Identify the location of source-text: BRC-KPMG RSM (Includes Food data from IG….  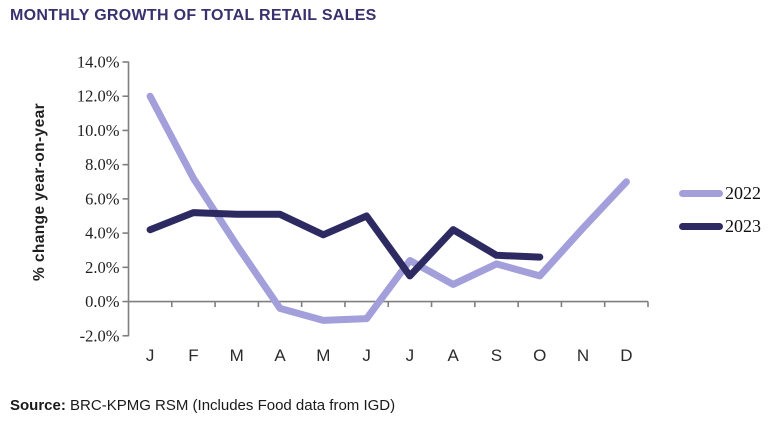
(230, 405).